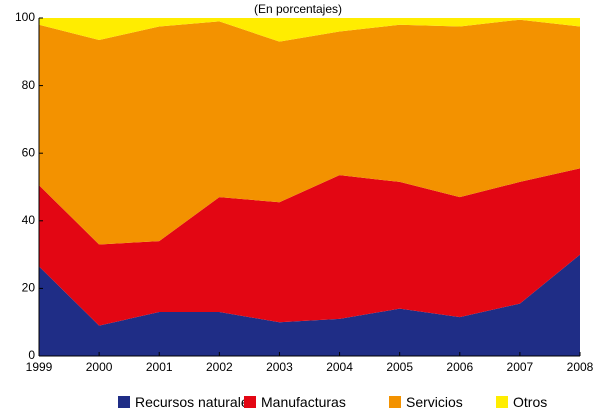 This screenshot has width=594, height=418. I want to click on y-tick-label: 20, so click(29, 288).